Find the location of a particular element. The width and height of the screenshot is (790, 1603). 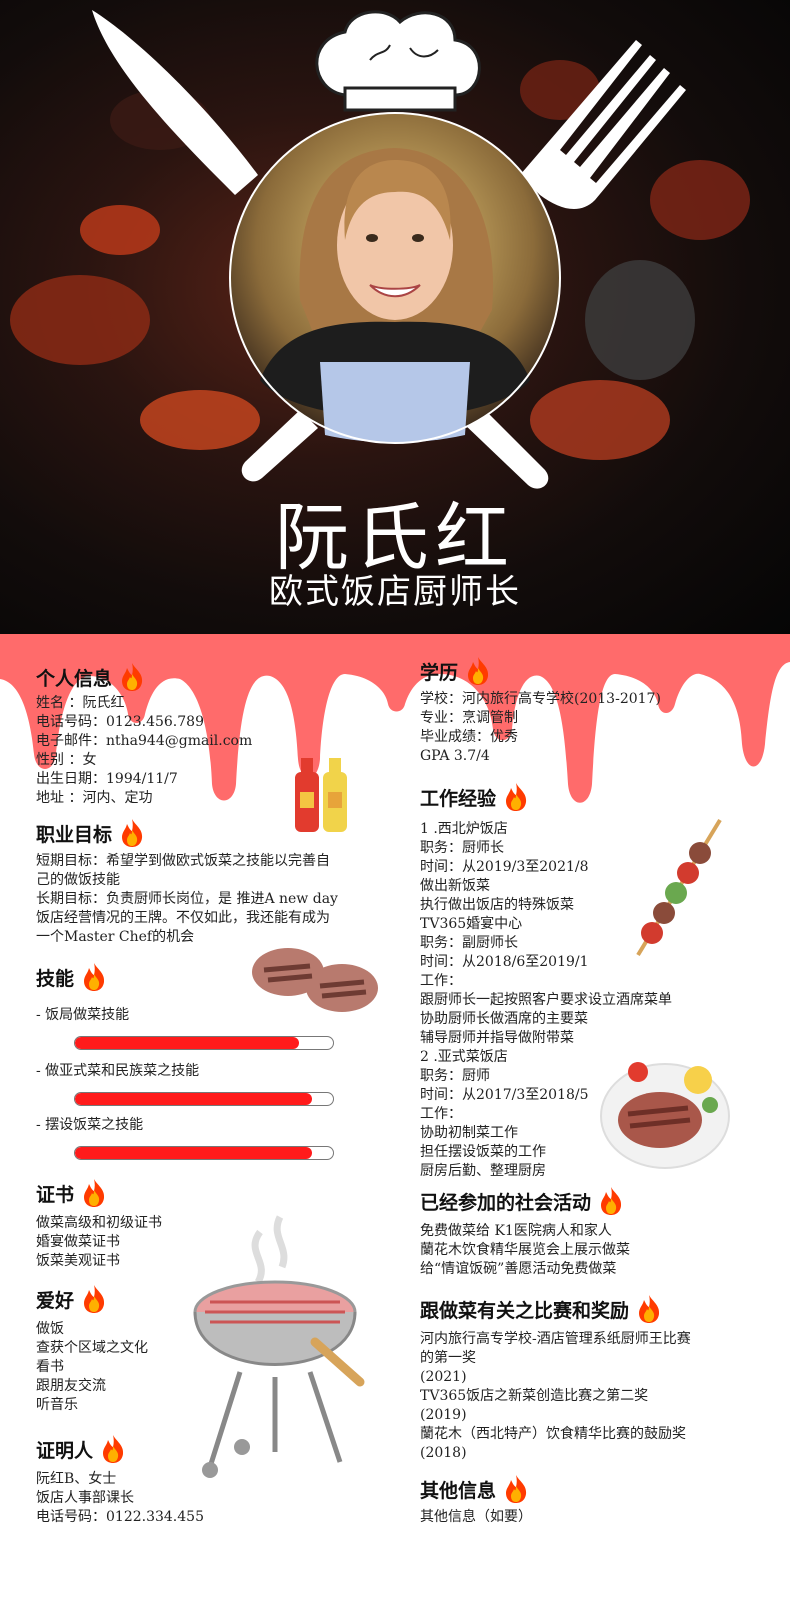

experience-line: 2 .亚式菜饭店 is located at coordinates (464, 1057).